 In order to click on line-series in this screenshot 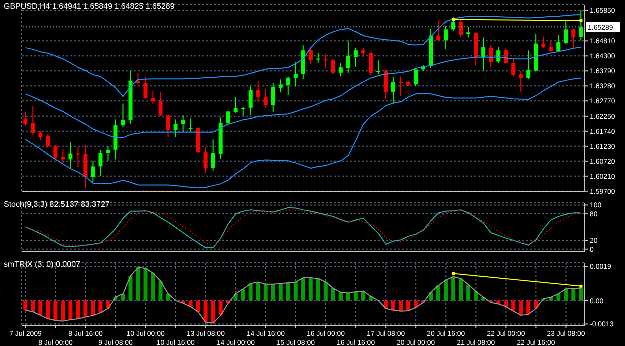, I will do `click(303, 295)`.